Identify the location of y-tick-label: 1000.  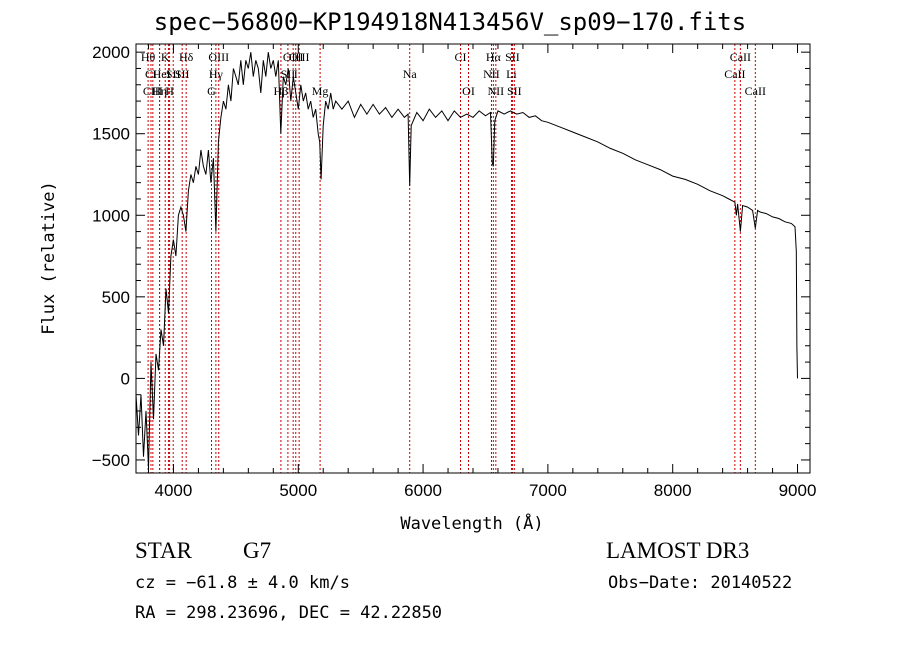
(111, 215).